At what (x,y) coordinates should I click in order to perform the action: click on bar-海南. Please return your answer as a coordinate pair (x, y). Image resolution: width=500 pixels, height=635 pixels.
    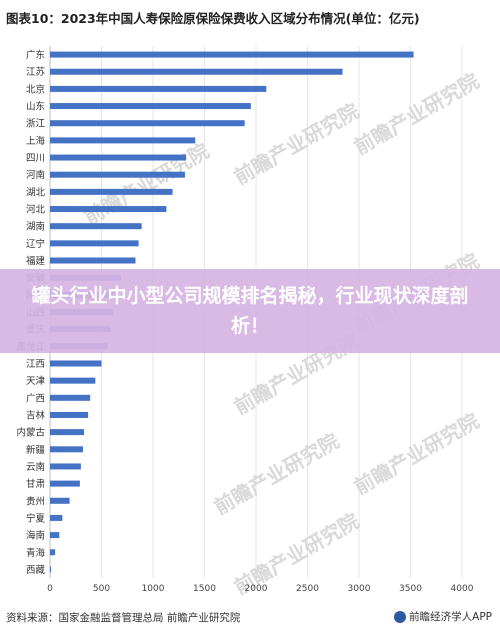
    Looking at the image, I should click on (55, 535).